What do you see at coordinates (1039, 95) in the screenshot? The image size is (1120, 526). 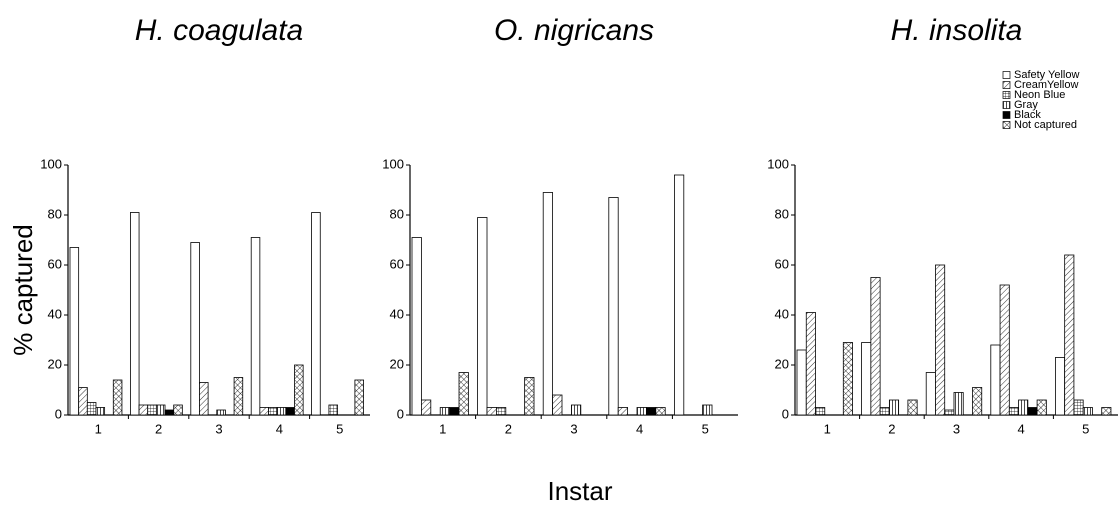 I see `legend-label: Neon Blue` at bounding box center [1039, 95].